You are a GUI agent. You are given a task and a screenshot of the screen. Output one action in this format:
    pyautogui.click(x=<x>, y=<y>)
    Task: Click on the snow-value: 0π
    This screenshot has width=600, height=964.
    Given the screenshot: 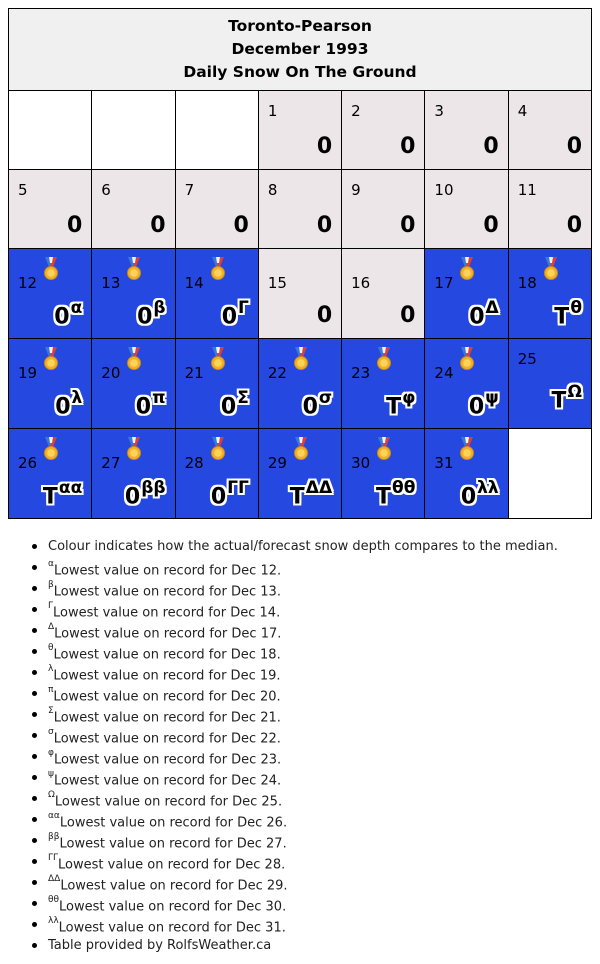 What is the action you would take?
    pyautogui.click(x=150, y=403)
    